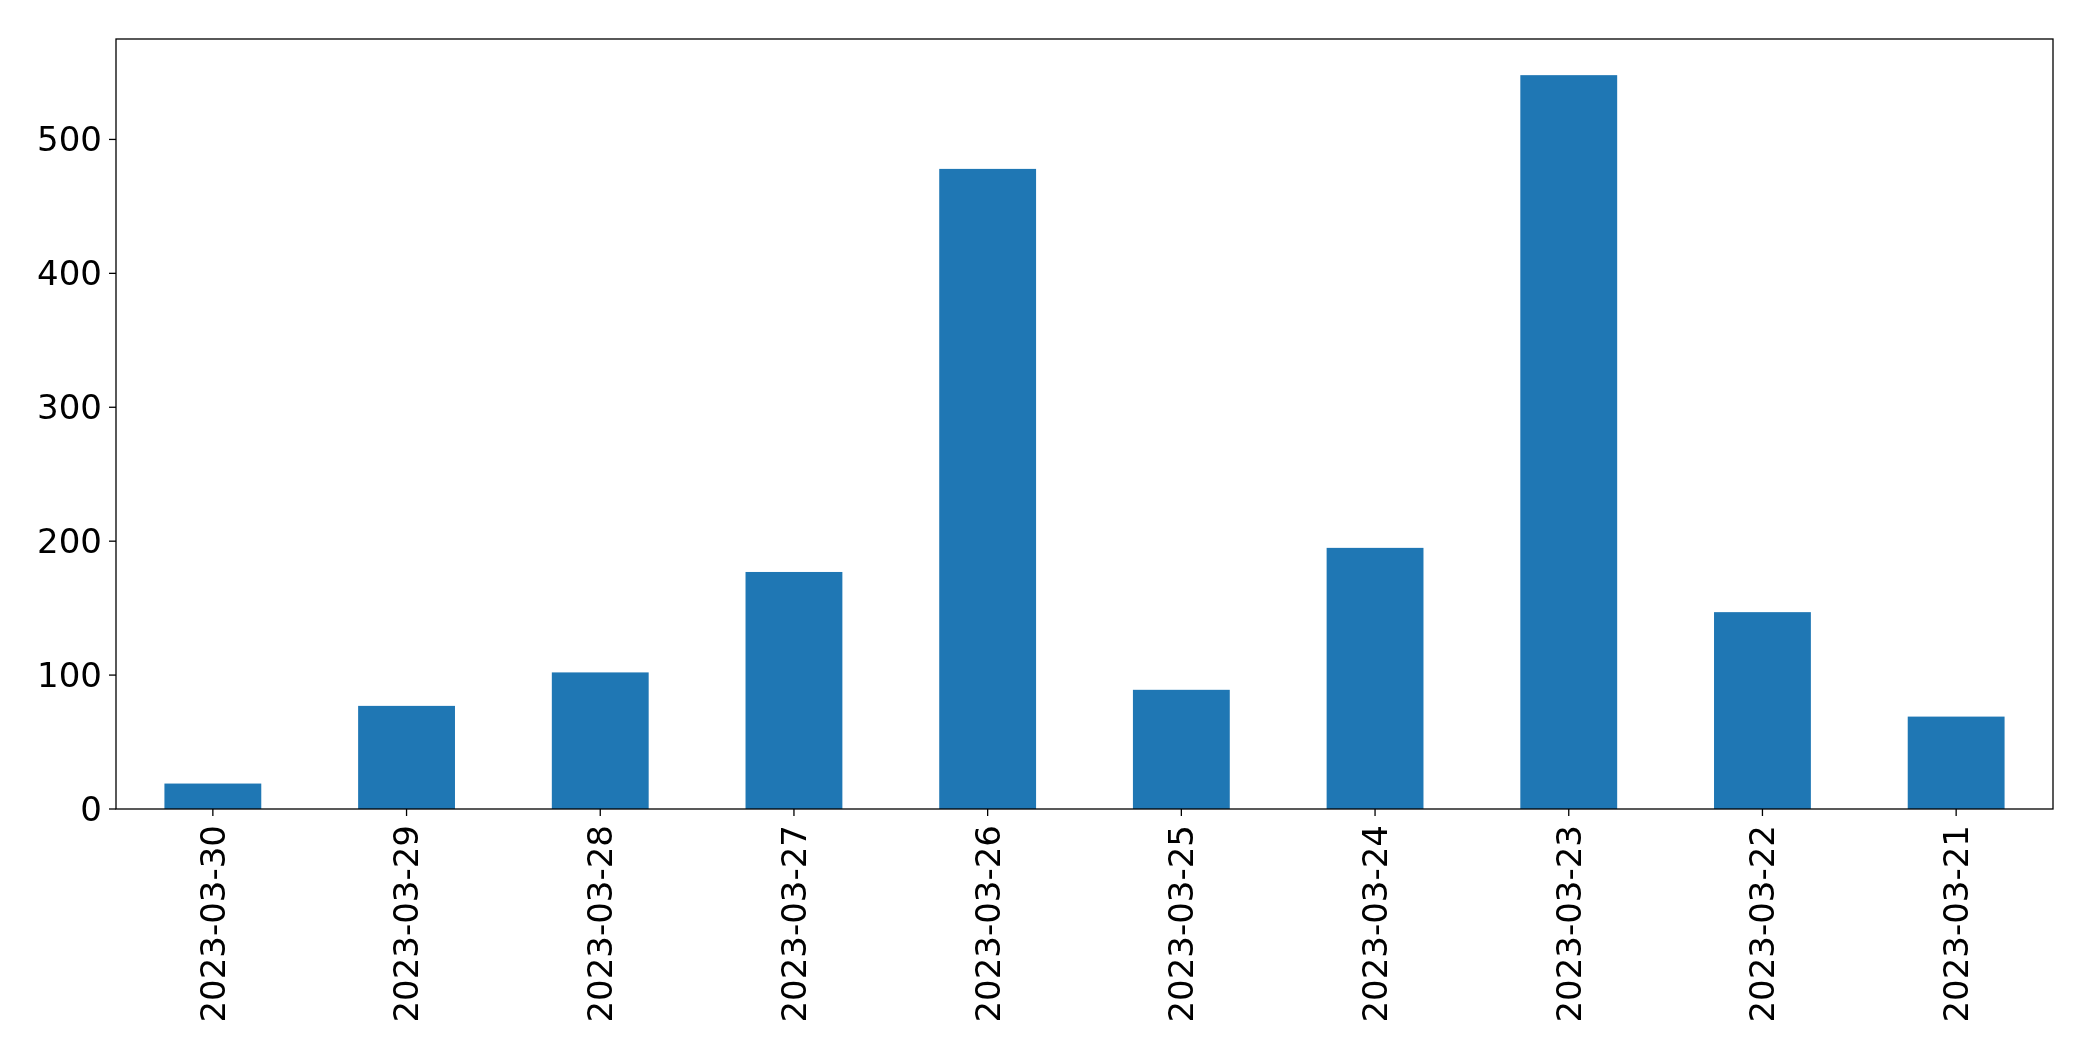 The width and height of the screenshot is (2093, 1061). Describe the element at coordinates (69, 674) in the screenshot. I see `y-tick-label: 100` at that location.